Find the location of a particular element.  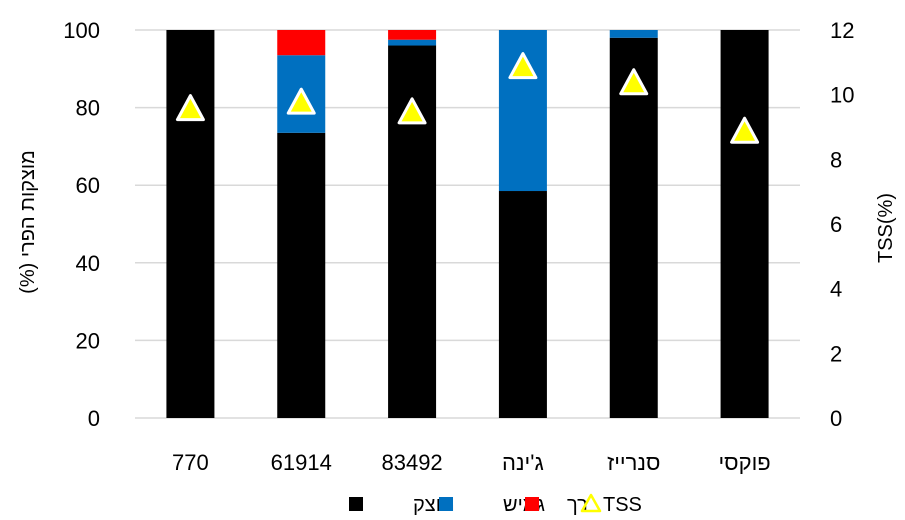

y2-tick-label: 6 is located at coordinates (836, 224).